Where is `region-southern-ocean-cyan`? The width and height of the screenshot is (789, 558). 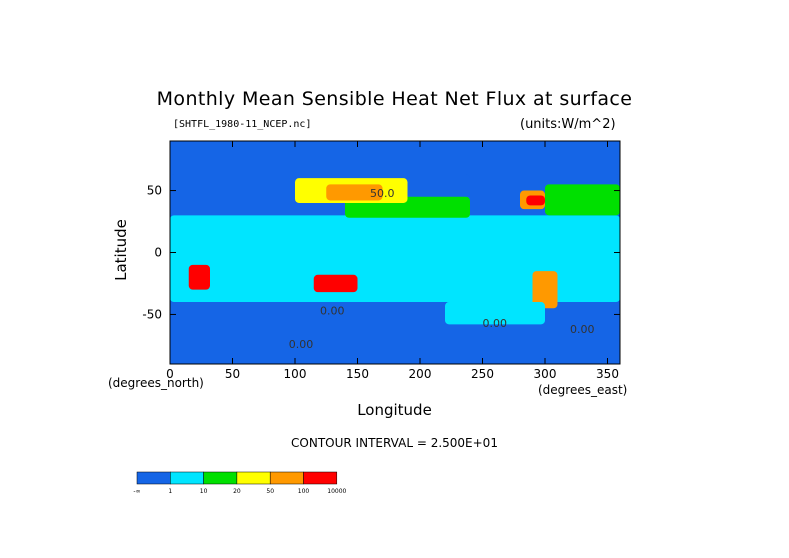
region-southern-ocean-cyan is located at coordinates (495, 313).